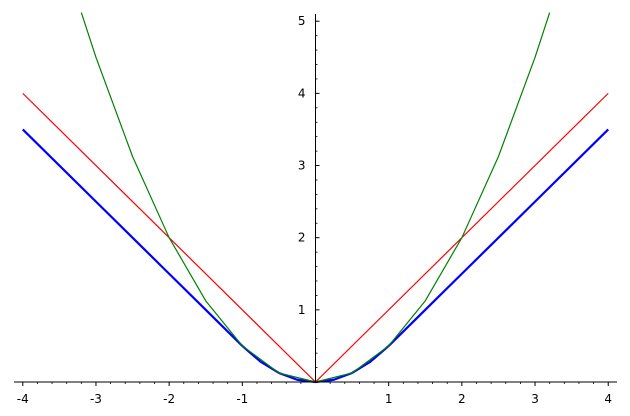 This screenshot has width=630, height=416. I want to click on x-tick-label: -2, so click(169, 399).